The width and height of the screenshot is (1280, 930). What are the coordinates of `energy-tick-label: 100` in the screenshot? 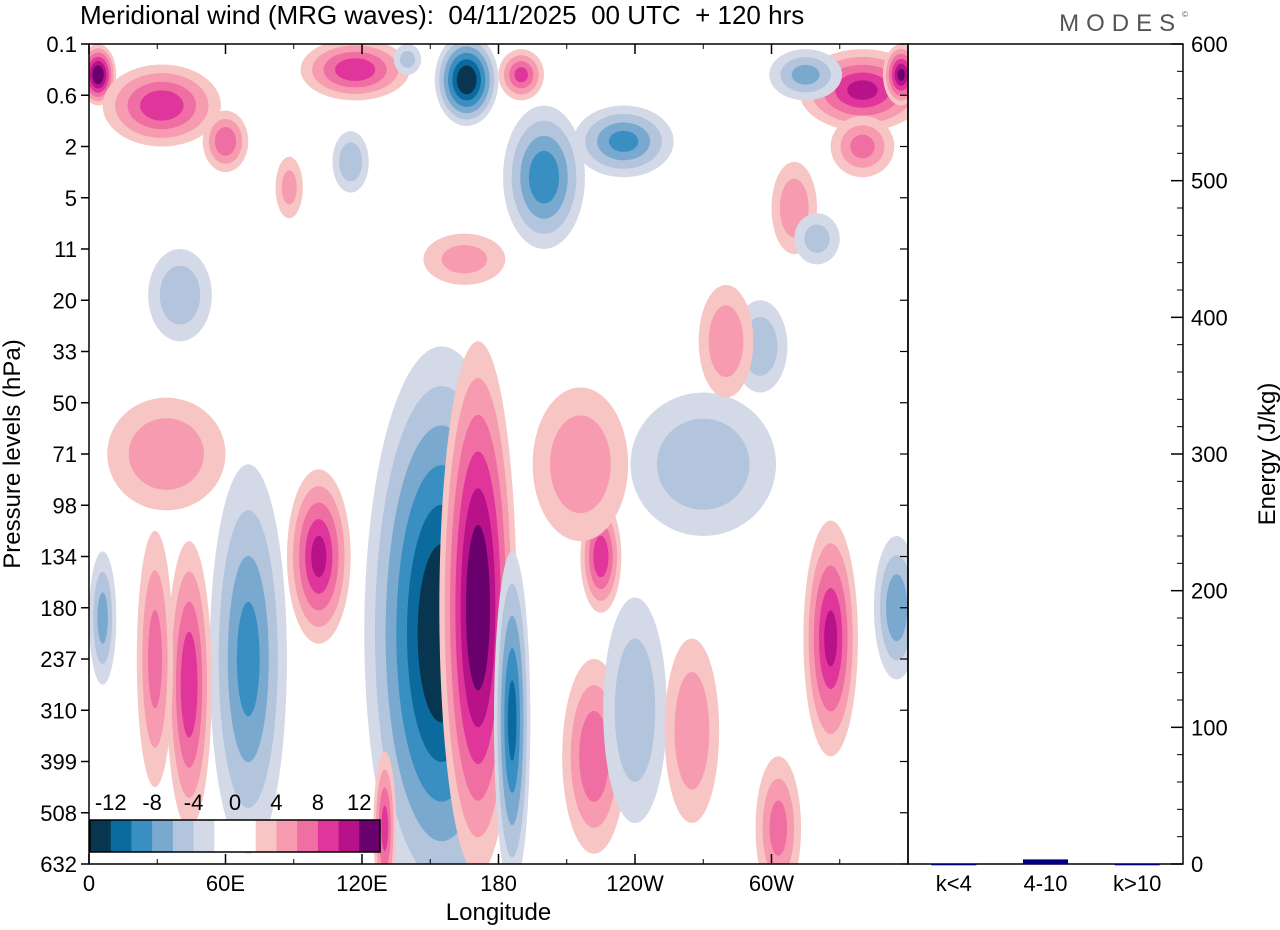 It's located at (1209, 727).